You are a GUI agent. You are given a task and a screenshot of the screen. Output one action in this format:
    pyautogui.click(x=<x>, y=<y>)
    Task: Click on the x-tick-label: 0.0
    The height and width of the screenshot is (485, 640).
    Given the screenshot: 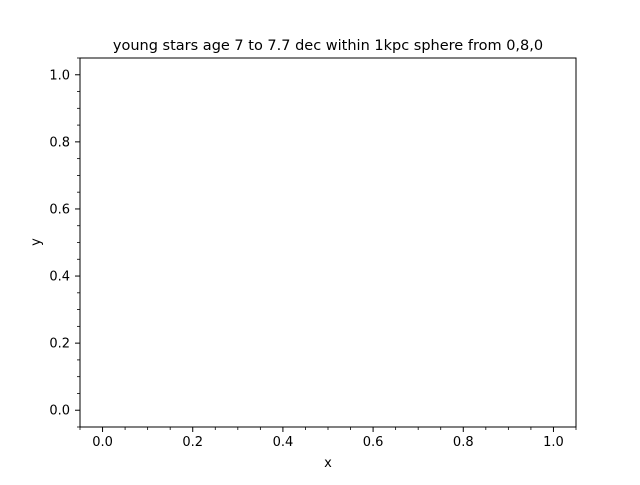 What is the action you would take?
    pyautogui.click(x=102, y=442)
    